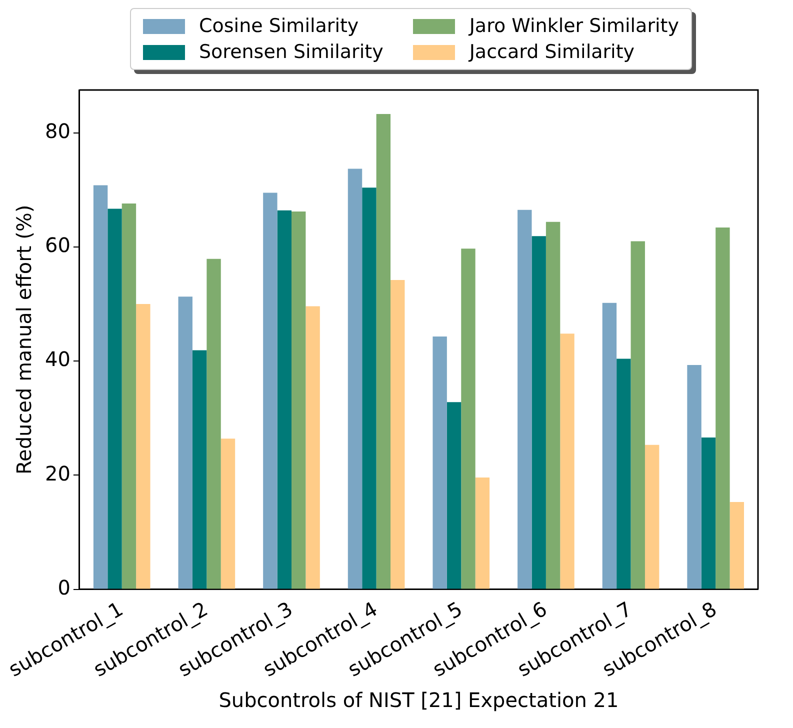 The height and width of the screenshot is (728, 793). What do you see at coordinates (57, 473) in the screenshot?
I see `y-tick-label: 20` at bounding box center [57, 473].